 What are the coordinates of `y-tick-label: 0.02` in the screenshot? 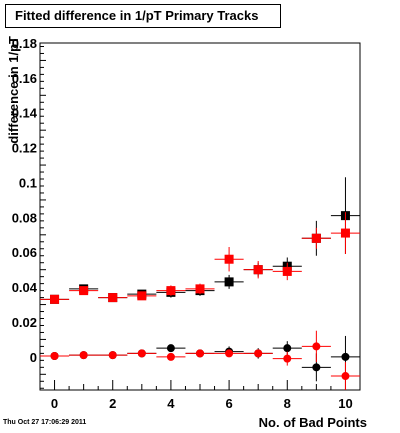 It's located at (24, 322).